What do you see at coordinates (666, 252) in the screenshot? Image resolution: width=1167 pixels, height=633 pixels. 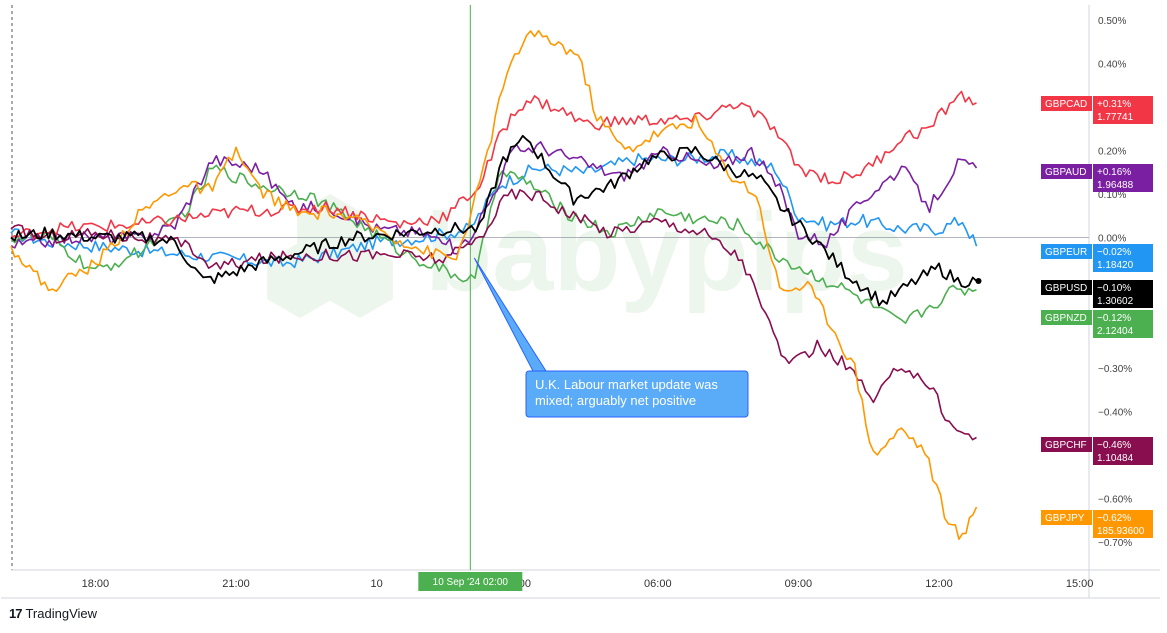 I see `watermark-text: babypips` at bounding box center [666, 252].